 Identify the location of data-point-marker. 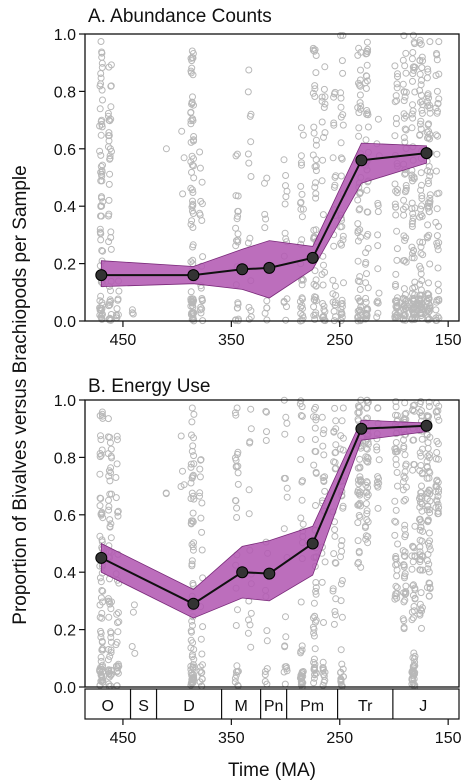
(242, 572).